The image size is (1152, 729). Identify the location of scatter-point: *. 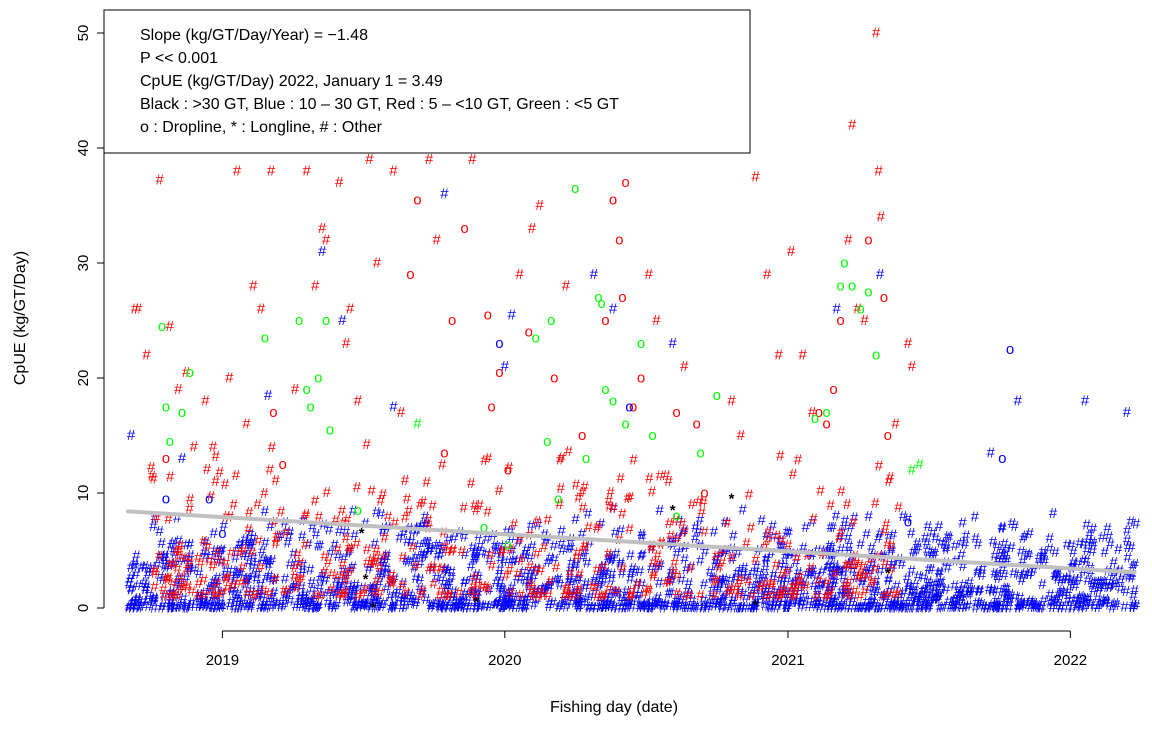
(366, 579).